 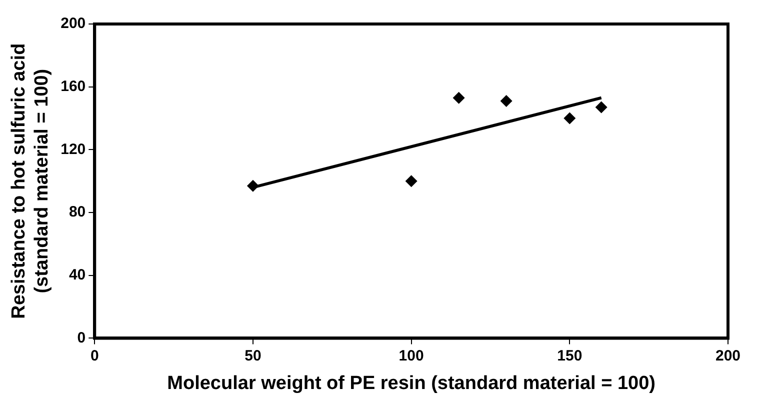 What do you see at coordinates (30, 181) in the screenshot?
I see `y-axis-title: Resistance to hot sulfuric acid (standard material = 100)` at bounding box center [30, 181].